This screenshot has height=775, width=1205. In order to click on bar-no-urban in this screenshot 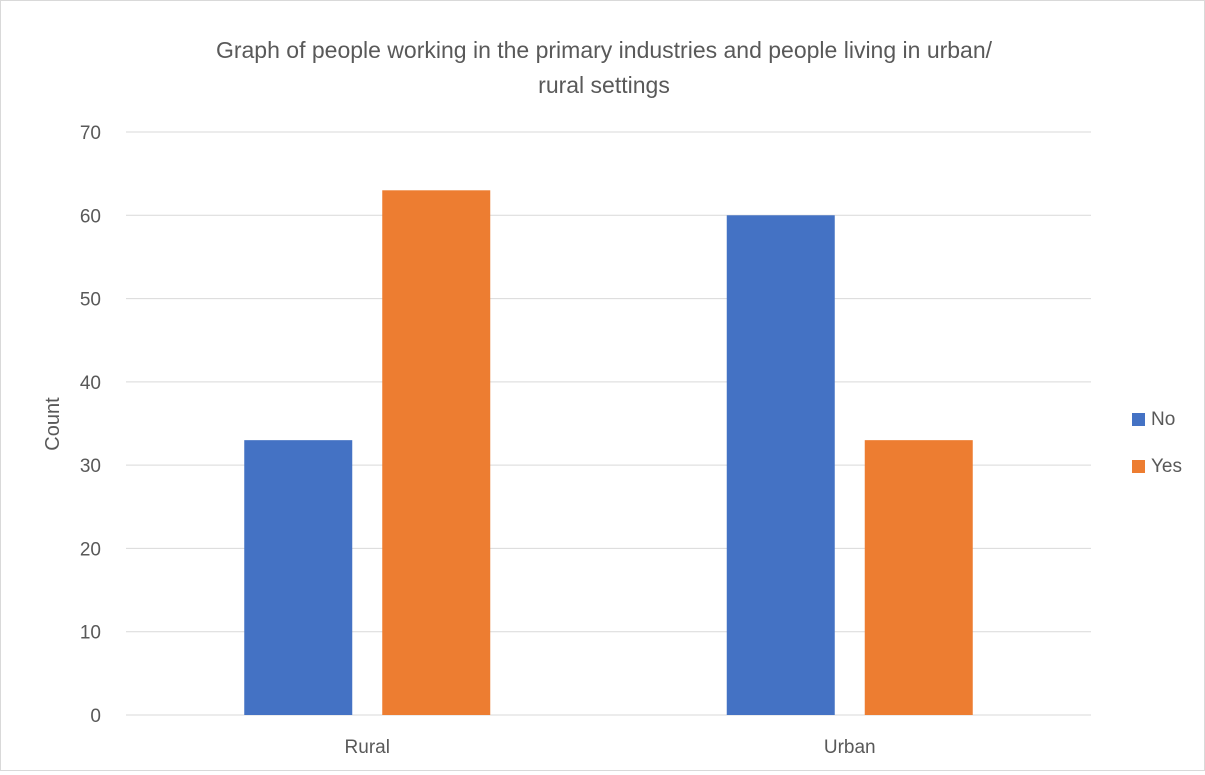, I will do `click(780, 465)`.